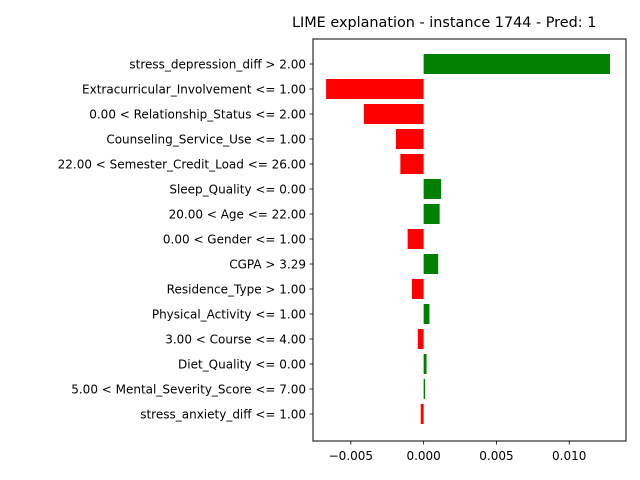 This screenshot has width=640, height=480. Describe the element at coordinates (569, 456) in the screenshot. I see `x-tick-label: 0.010` at that location.